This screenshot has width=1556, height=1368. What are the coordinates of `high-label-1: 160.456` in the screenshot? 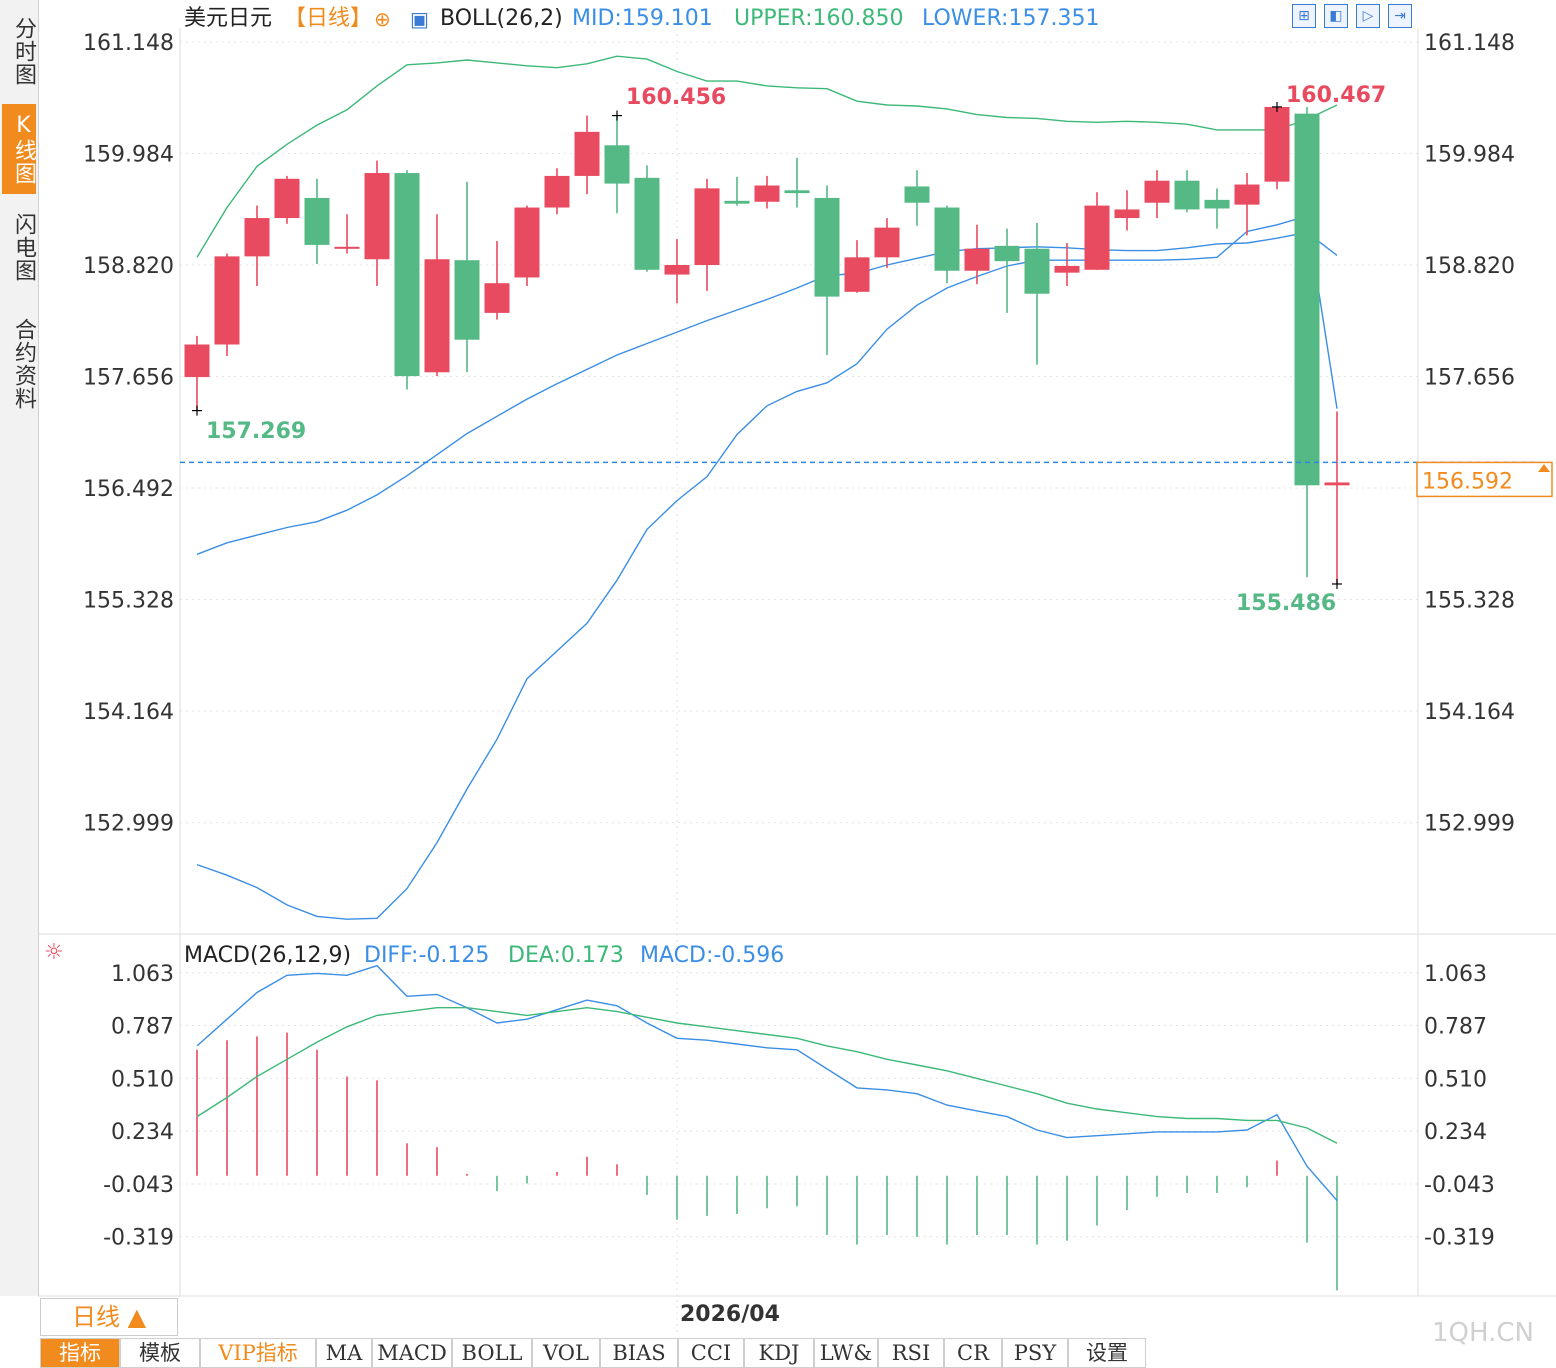 It's located at (676, 97).